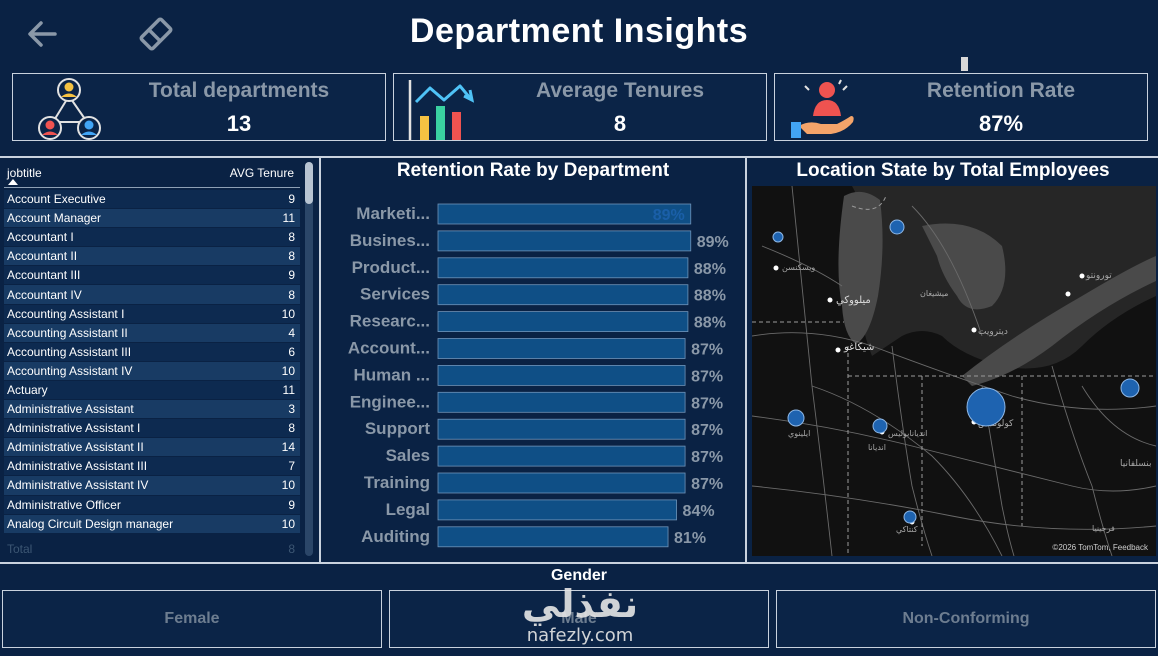 The height and width of the screenshot is (656, 1158). What do you see at coordinates (291, 466) in the screenshot?
I see `row-avg-tenure: 7` at bounding box center [291, 466].